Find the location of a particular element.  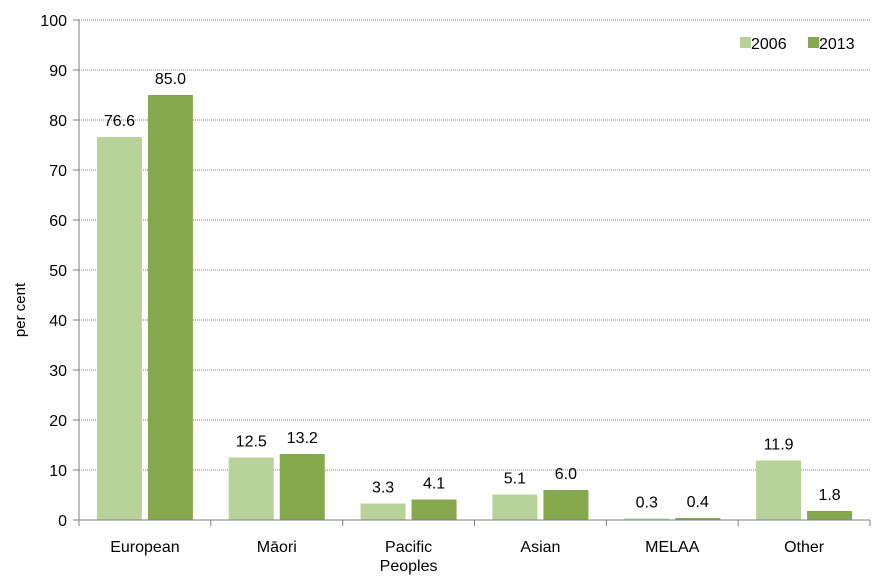

y-tick-label: 50 is located at coordinates (58, 271).